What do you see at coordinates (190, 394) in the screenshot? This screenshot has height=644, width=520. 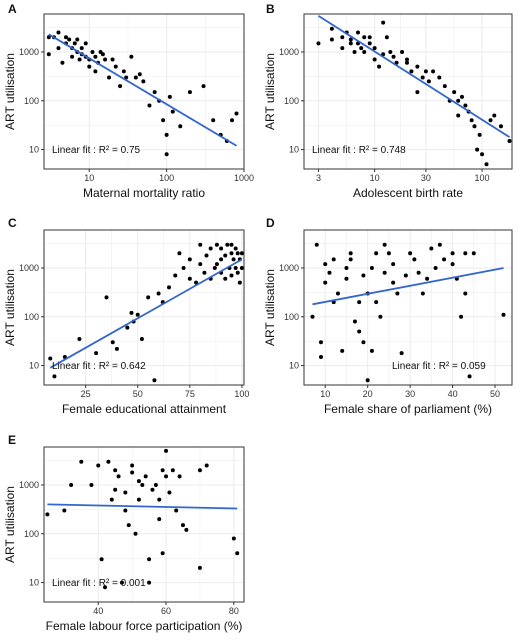 I see `x-tick-label: 75` at bounding box center [190, 394].